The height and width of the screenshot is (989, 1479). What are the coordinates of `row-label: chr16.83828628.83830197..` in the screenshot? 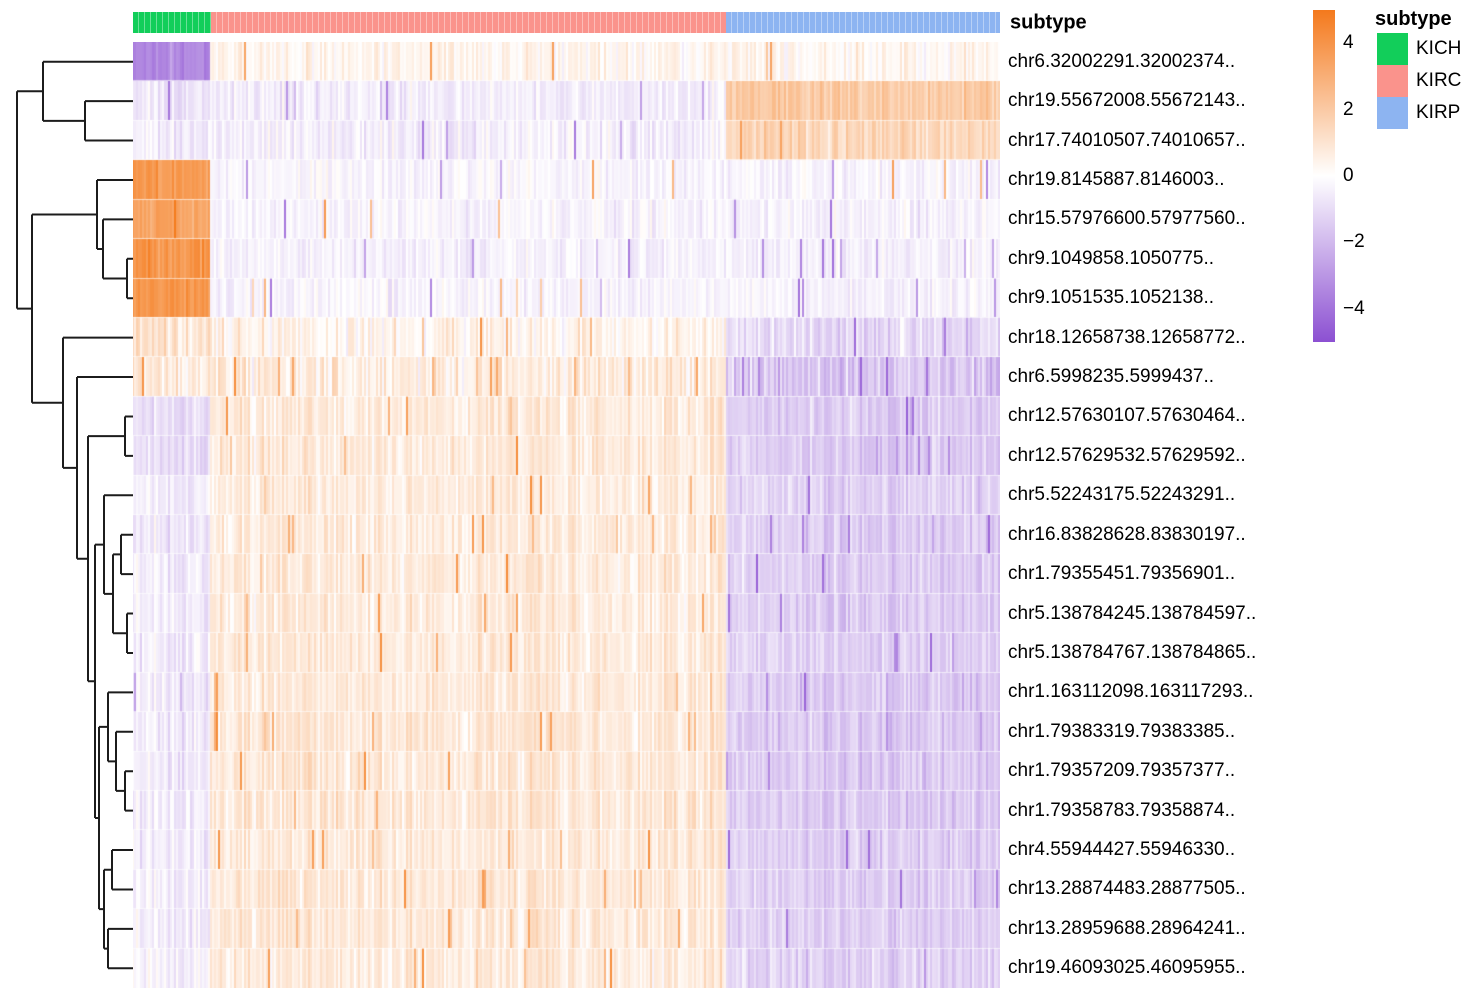 It's located at (1127, 534).